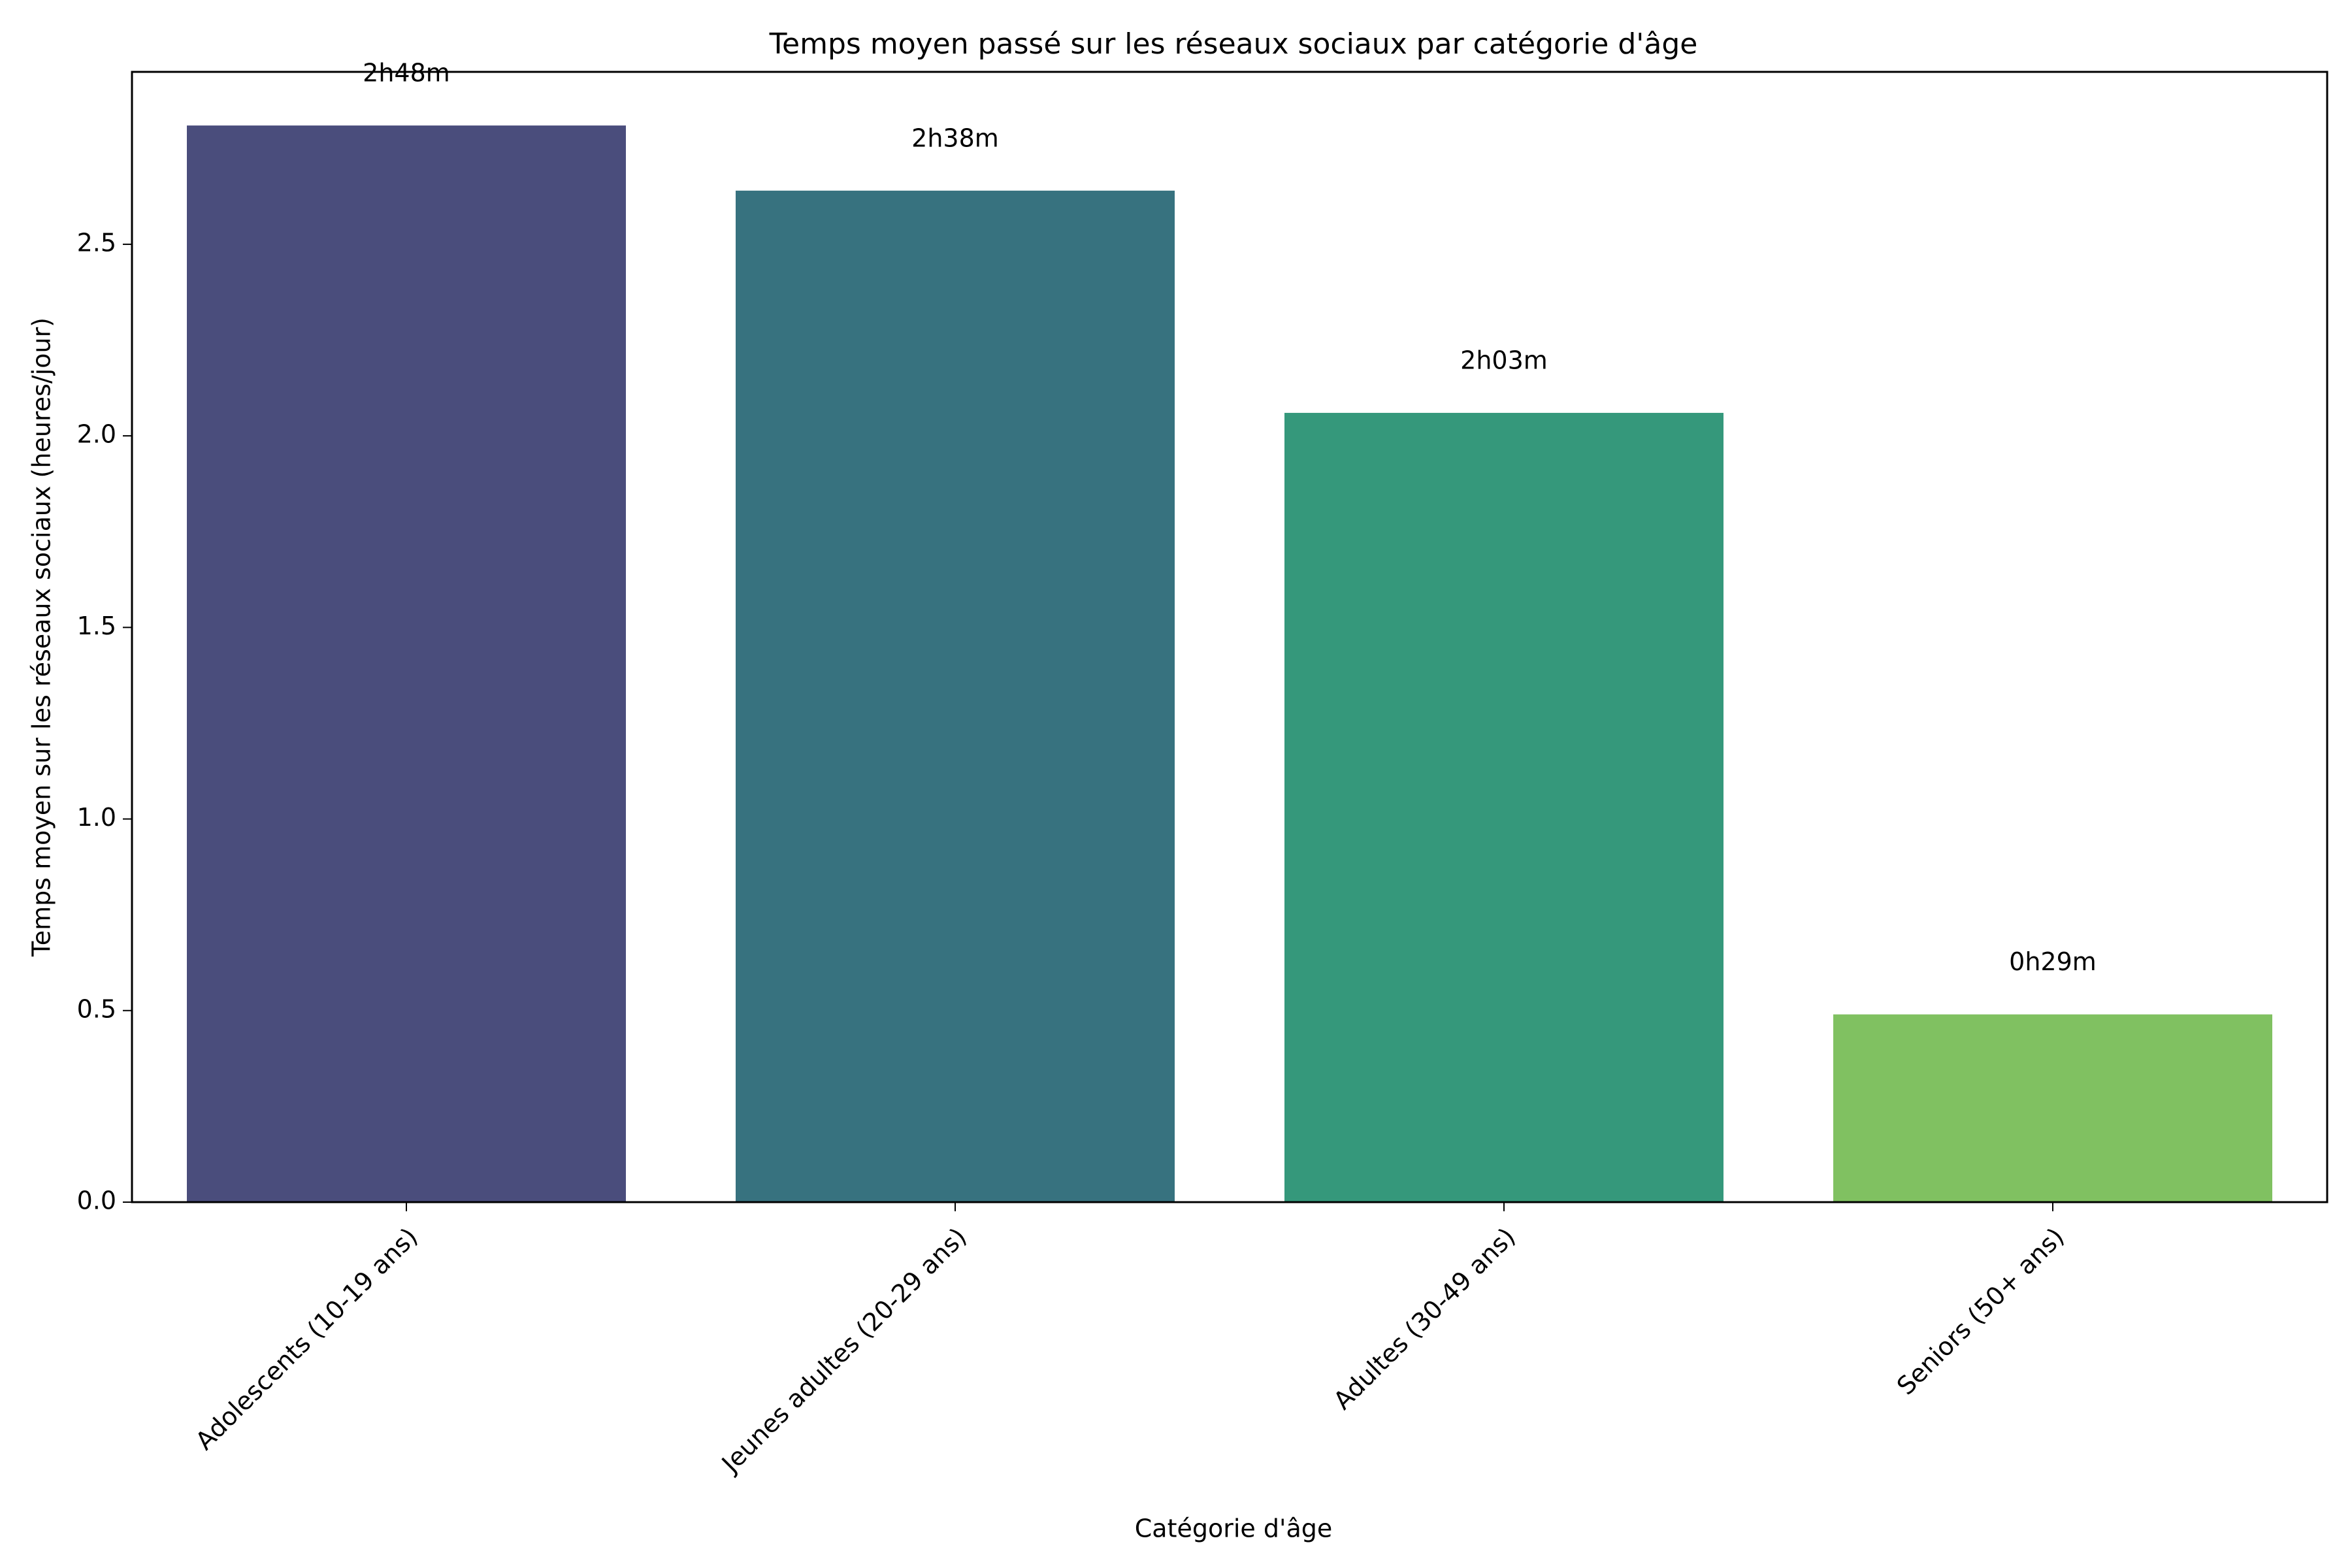 The width and height of the screenshot is (2352, 1568). What do you see at coordinates (104, 721) in the screenshot?
I see `y-axis: 0.0 0.5 1.0 1.5 2.0 2.5` at bounding box center [104, 721].